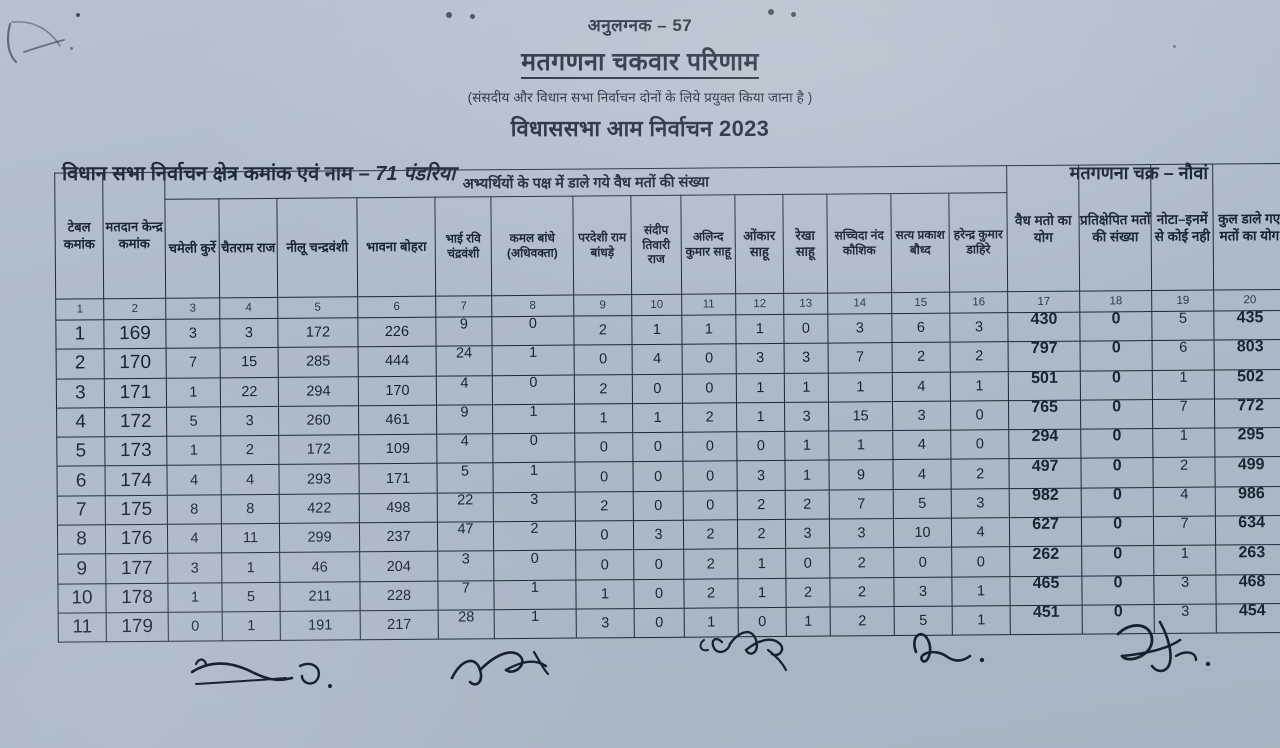  Describe the element at coordinates (1184, 443) in the screenshot. I see `cell-nota: 1` at that location.